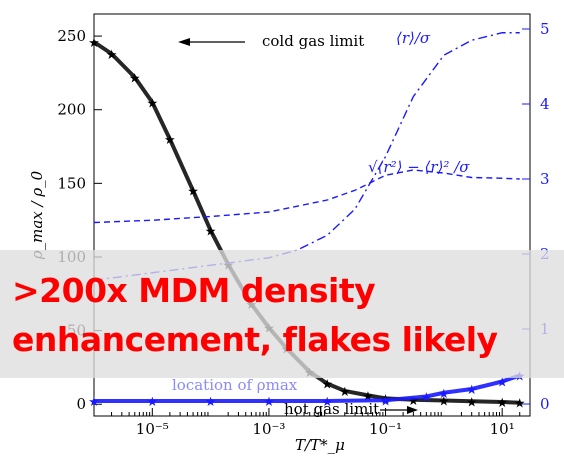 The image size is (564, 462). I want to click on x-tick-label: 10¹, so click(502, 429).